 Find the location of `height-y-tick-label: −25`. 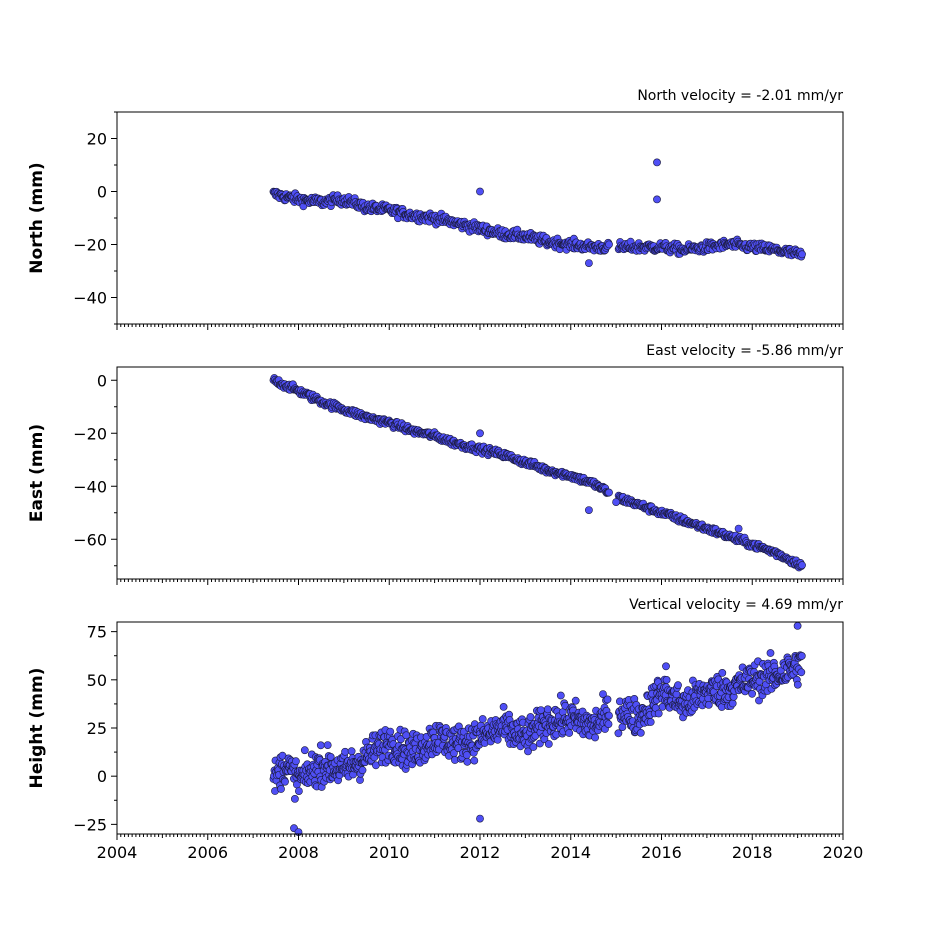

height-y-tick-label: −25 is located at coordinates (90, 824).